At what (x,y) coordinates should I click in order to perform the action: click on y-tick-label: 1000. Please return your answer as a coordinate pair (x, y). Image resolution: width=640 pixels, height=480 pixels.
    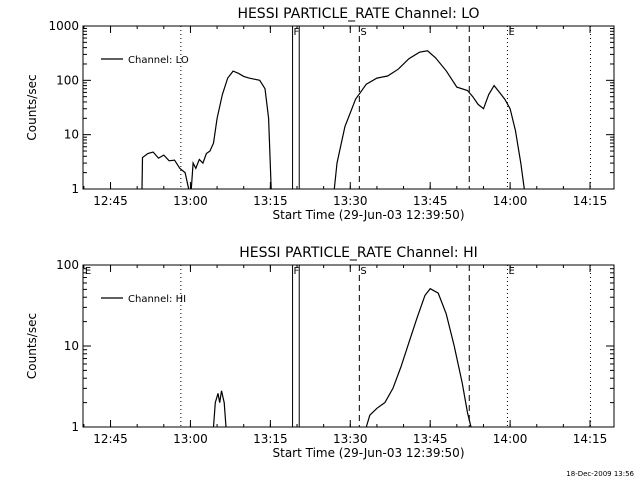
    Looking at the image, I should click on (63, 26).